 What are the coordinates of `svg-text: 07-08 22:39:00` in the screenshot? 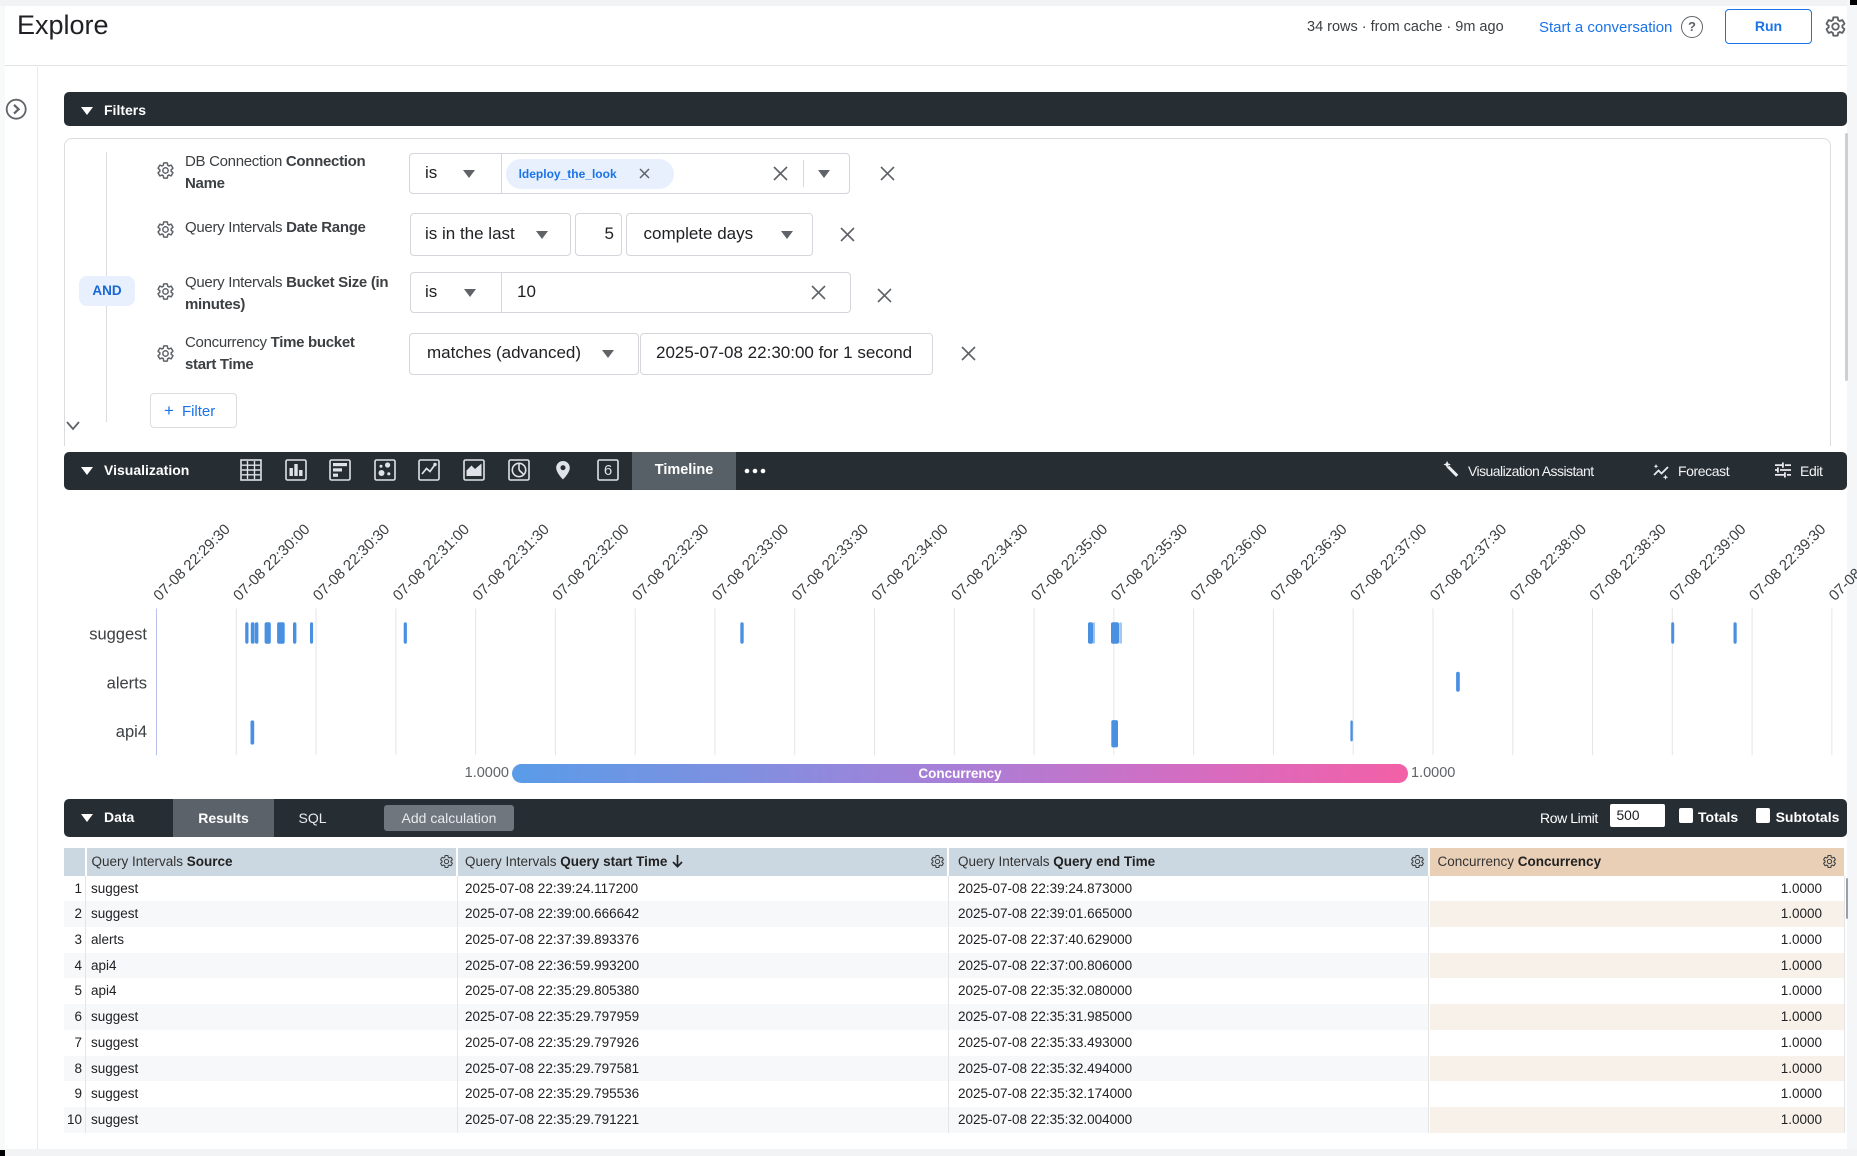 It's located at (1707, 562).